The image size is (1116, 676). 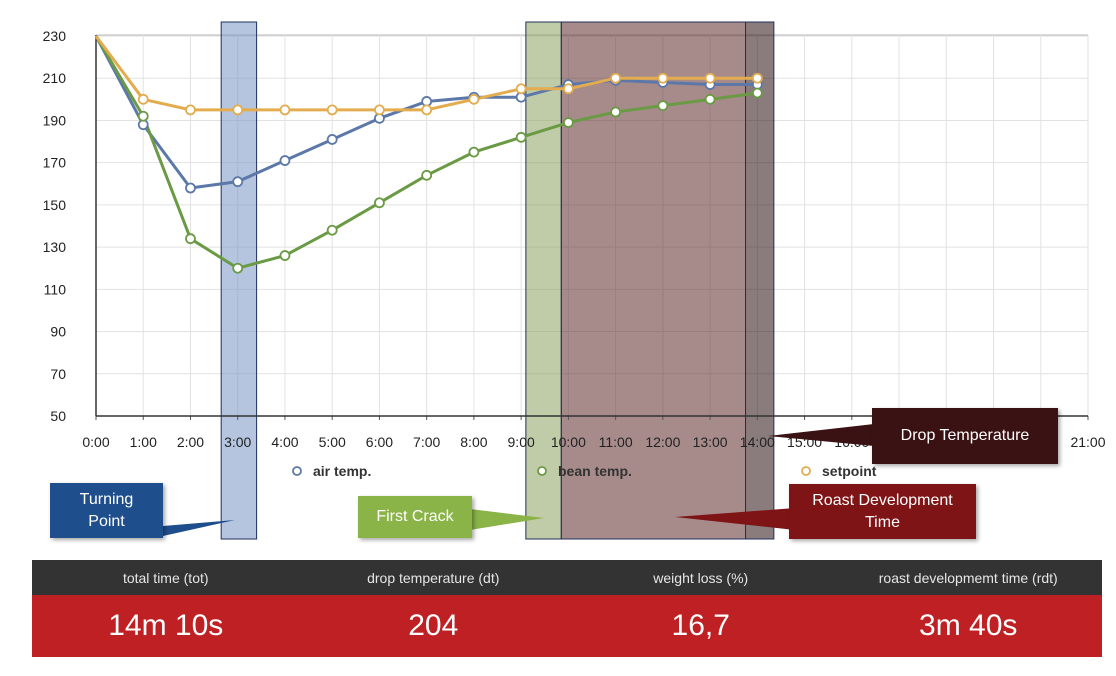 I want to click on stat-value-drop-temperature: 204, so click(x=434, y=626).